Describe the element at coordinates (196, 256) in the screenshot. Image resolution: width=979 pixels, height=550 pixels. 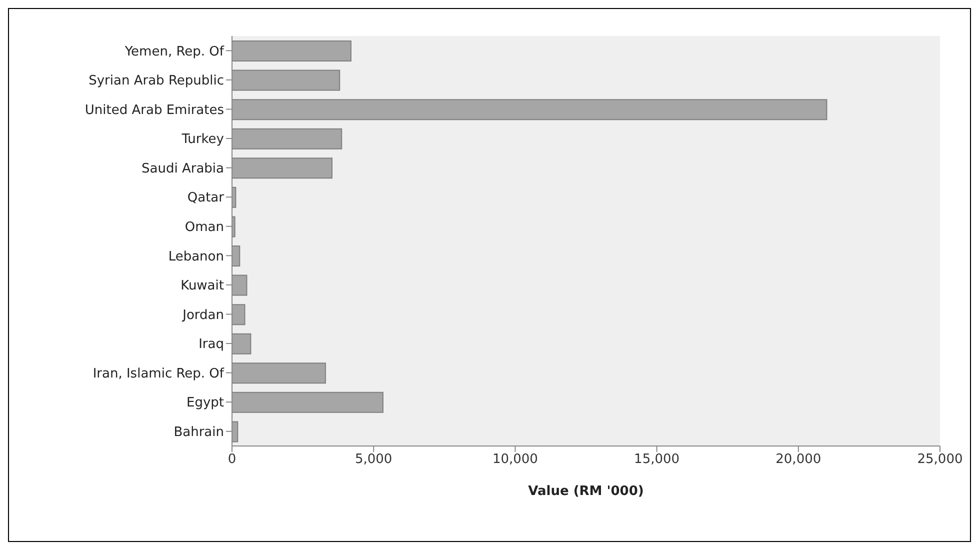
I see `y-tick-label: Lebanon` at that location.